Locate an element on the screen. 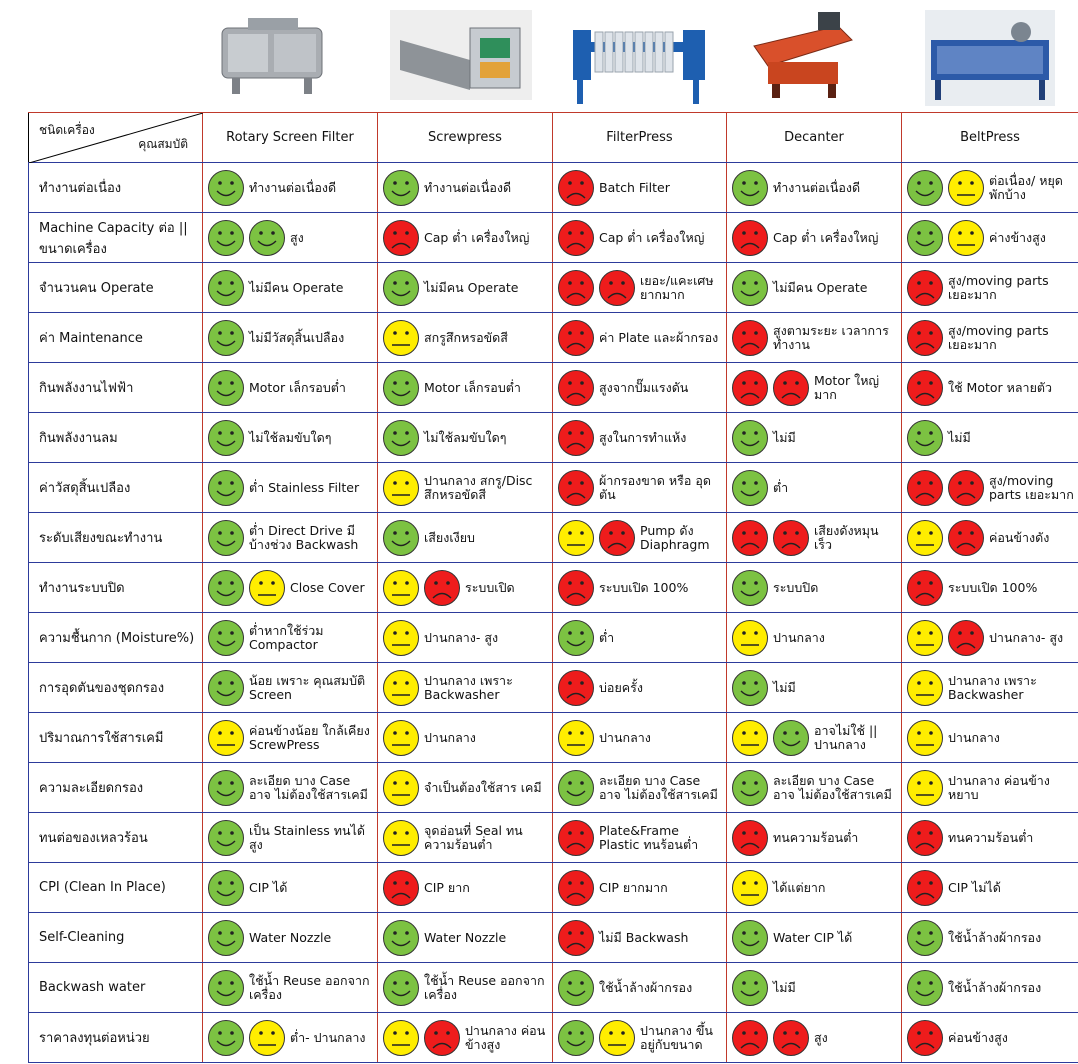  rating-cell-content: ปานกลาง ค่อนข้างหยาบ is located at coordinates (990, 788).